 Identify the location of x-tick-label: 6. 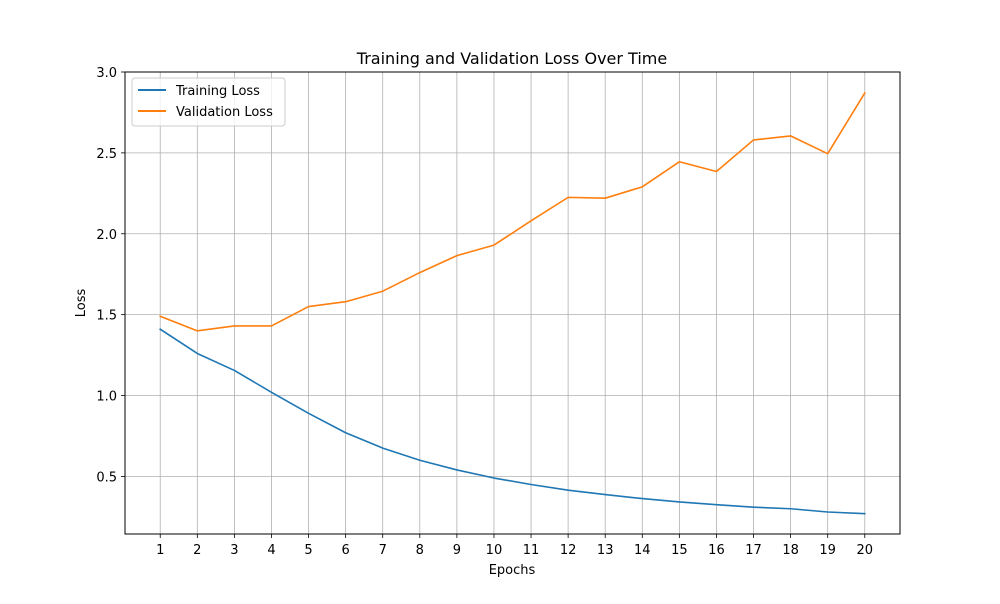
(345, 550).